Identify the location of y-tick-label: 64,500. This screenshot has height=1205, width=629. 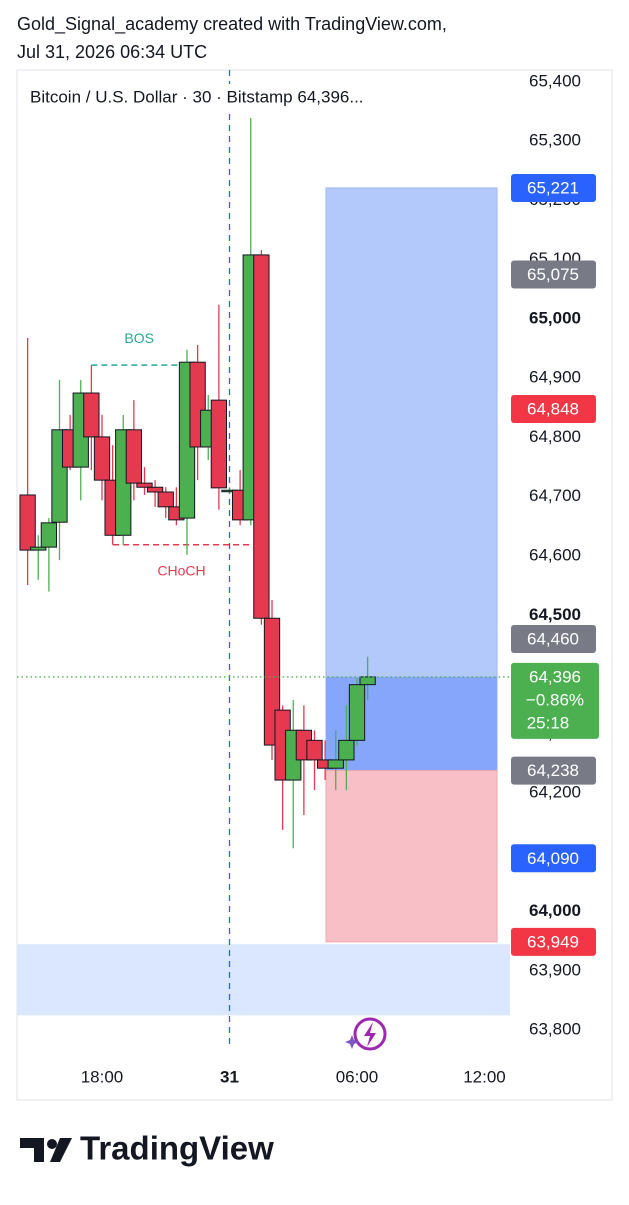
(555, 614).